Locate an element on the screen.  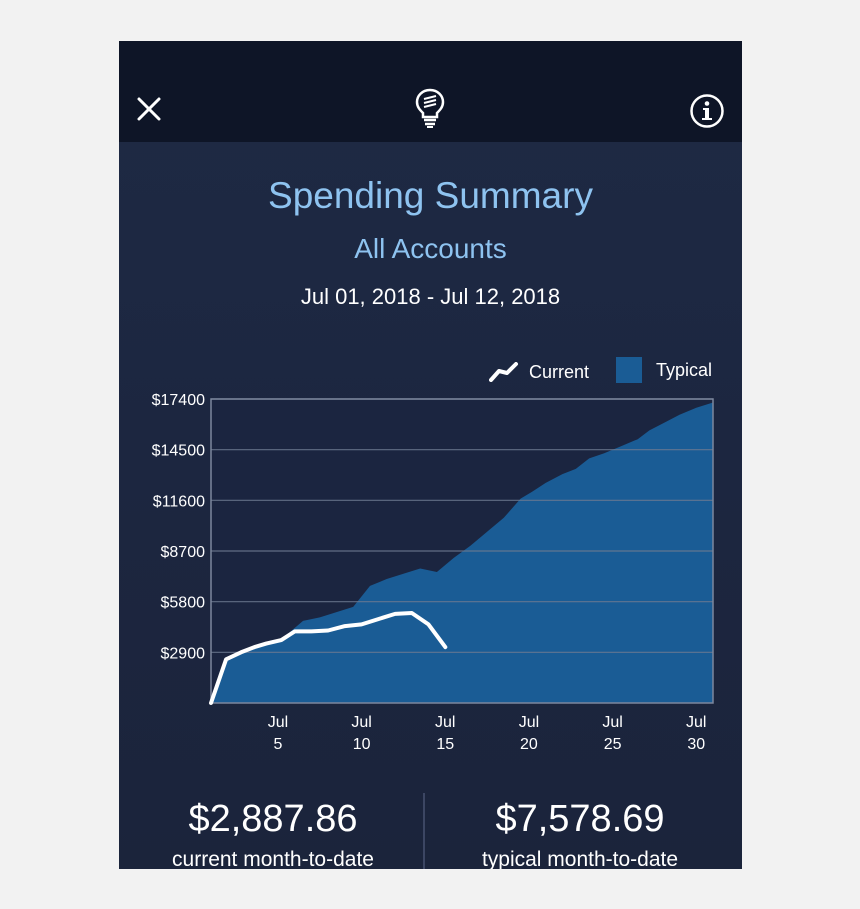
y-tick-label: $14500 is located at coordinates (178, 451).